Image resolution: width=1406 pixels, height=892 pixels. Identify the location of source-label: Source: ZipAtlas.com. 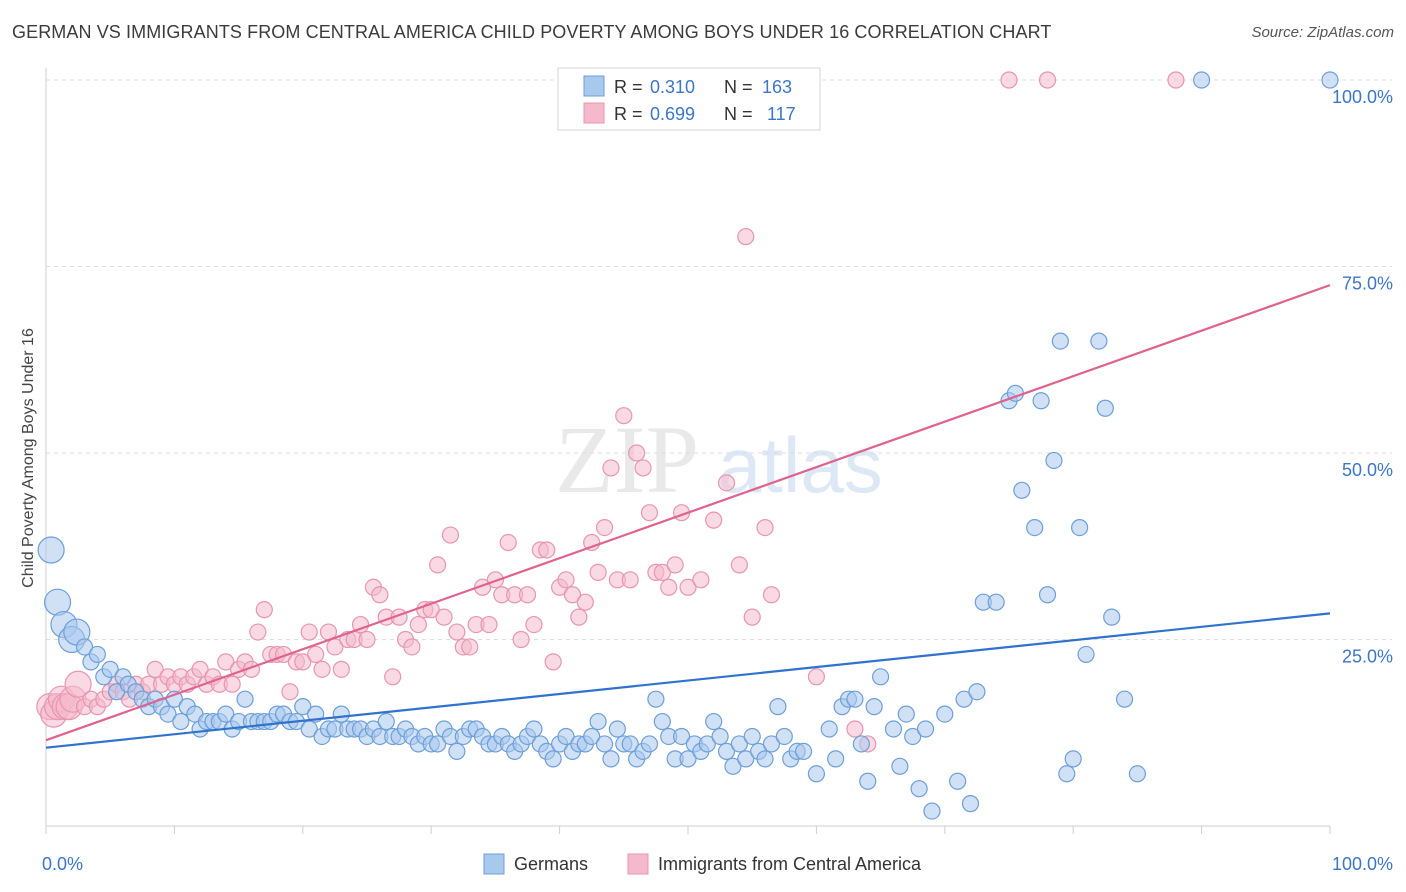
(1322, 32).